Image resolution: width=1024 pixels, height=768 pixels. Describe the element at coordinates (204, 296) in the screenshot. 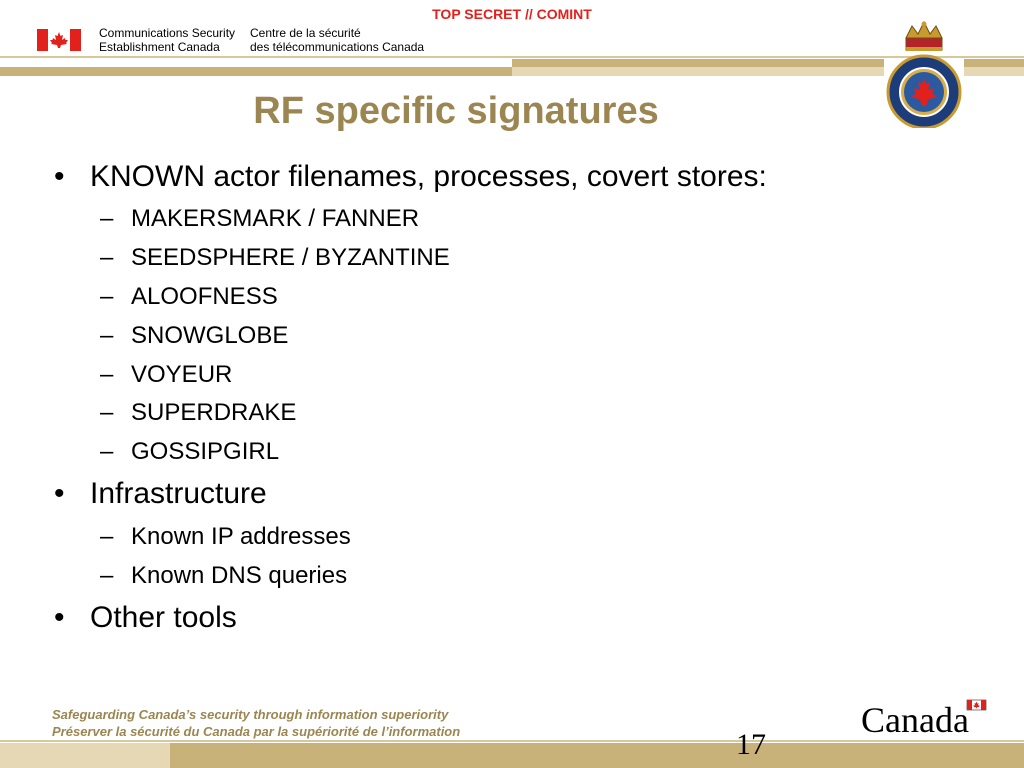

I see `sub-bullet-text: ALOOFNESS` at that location.